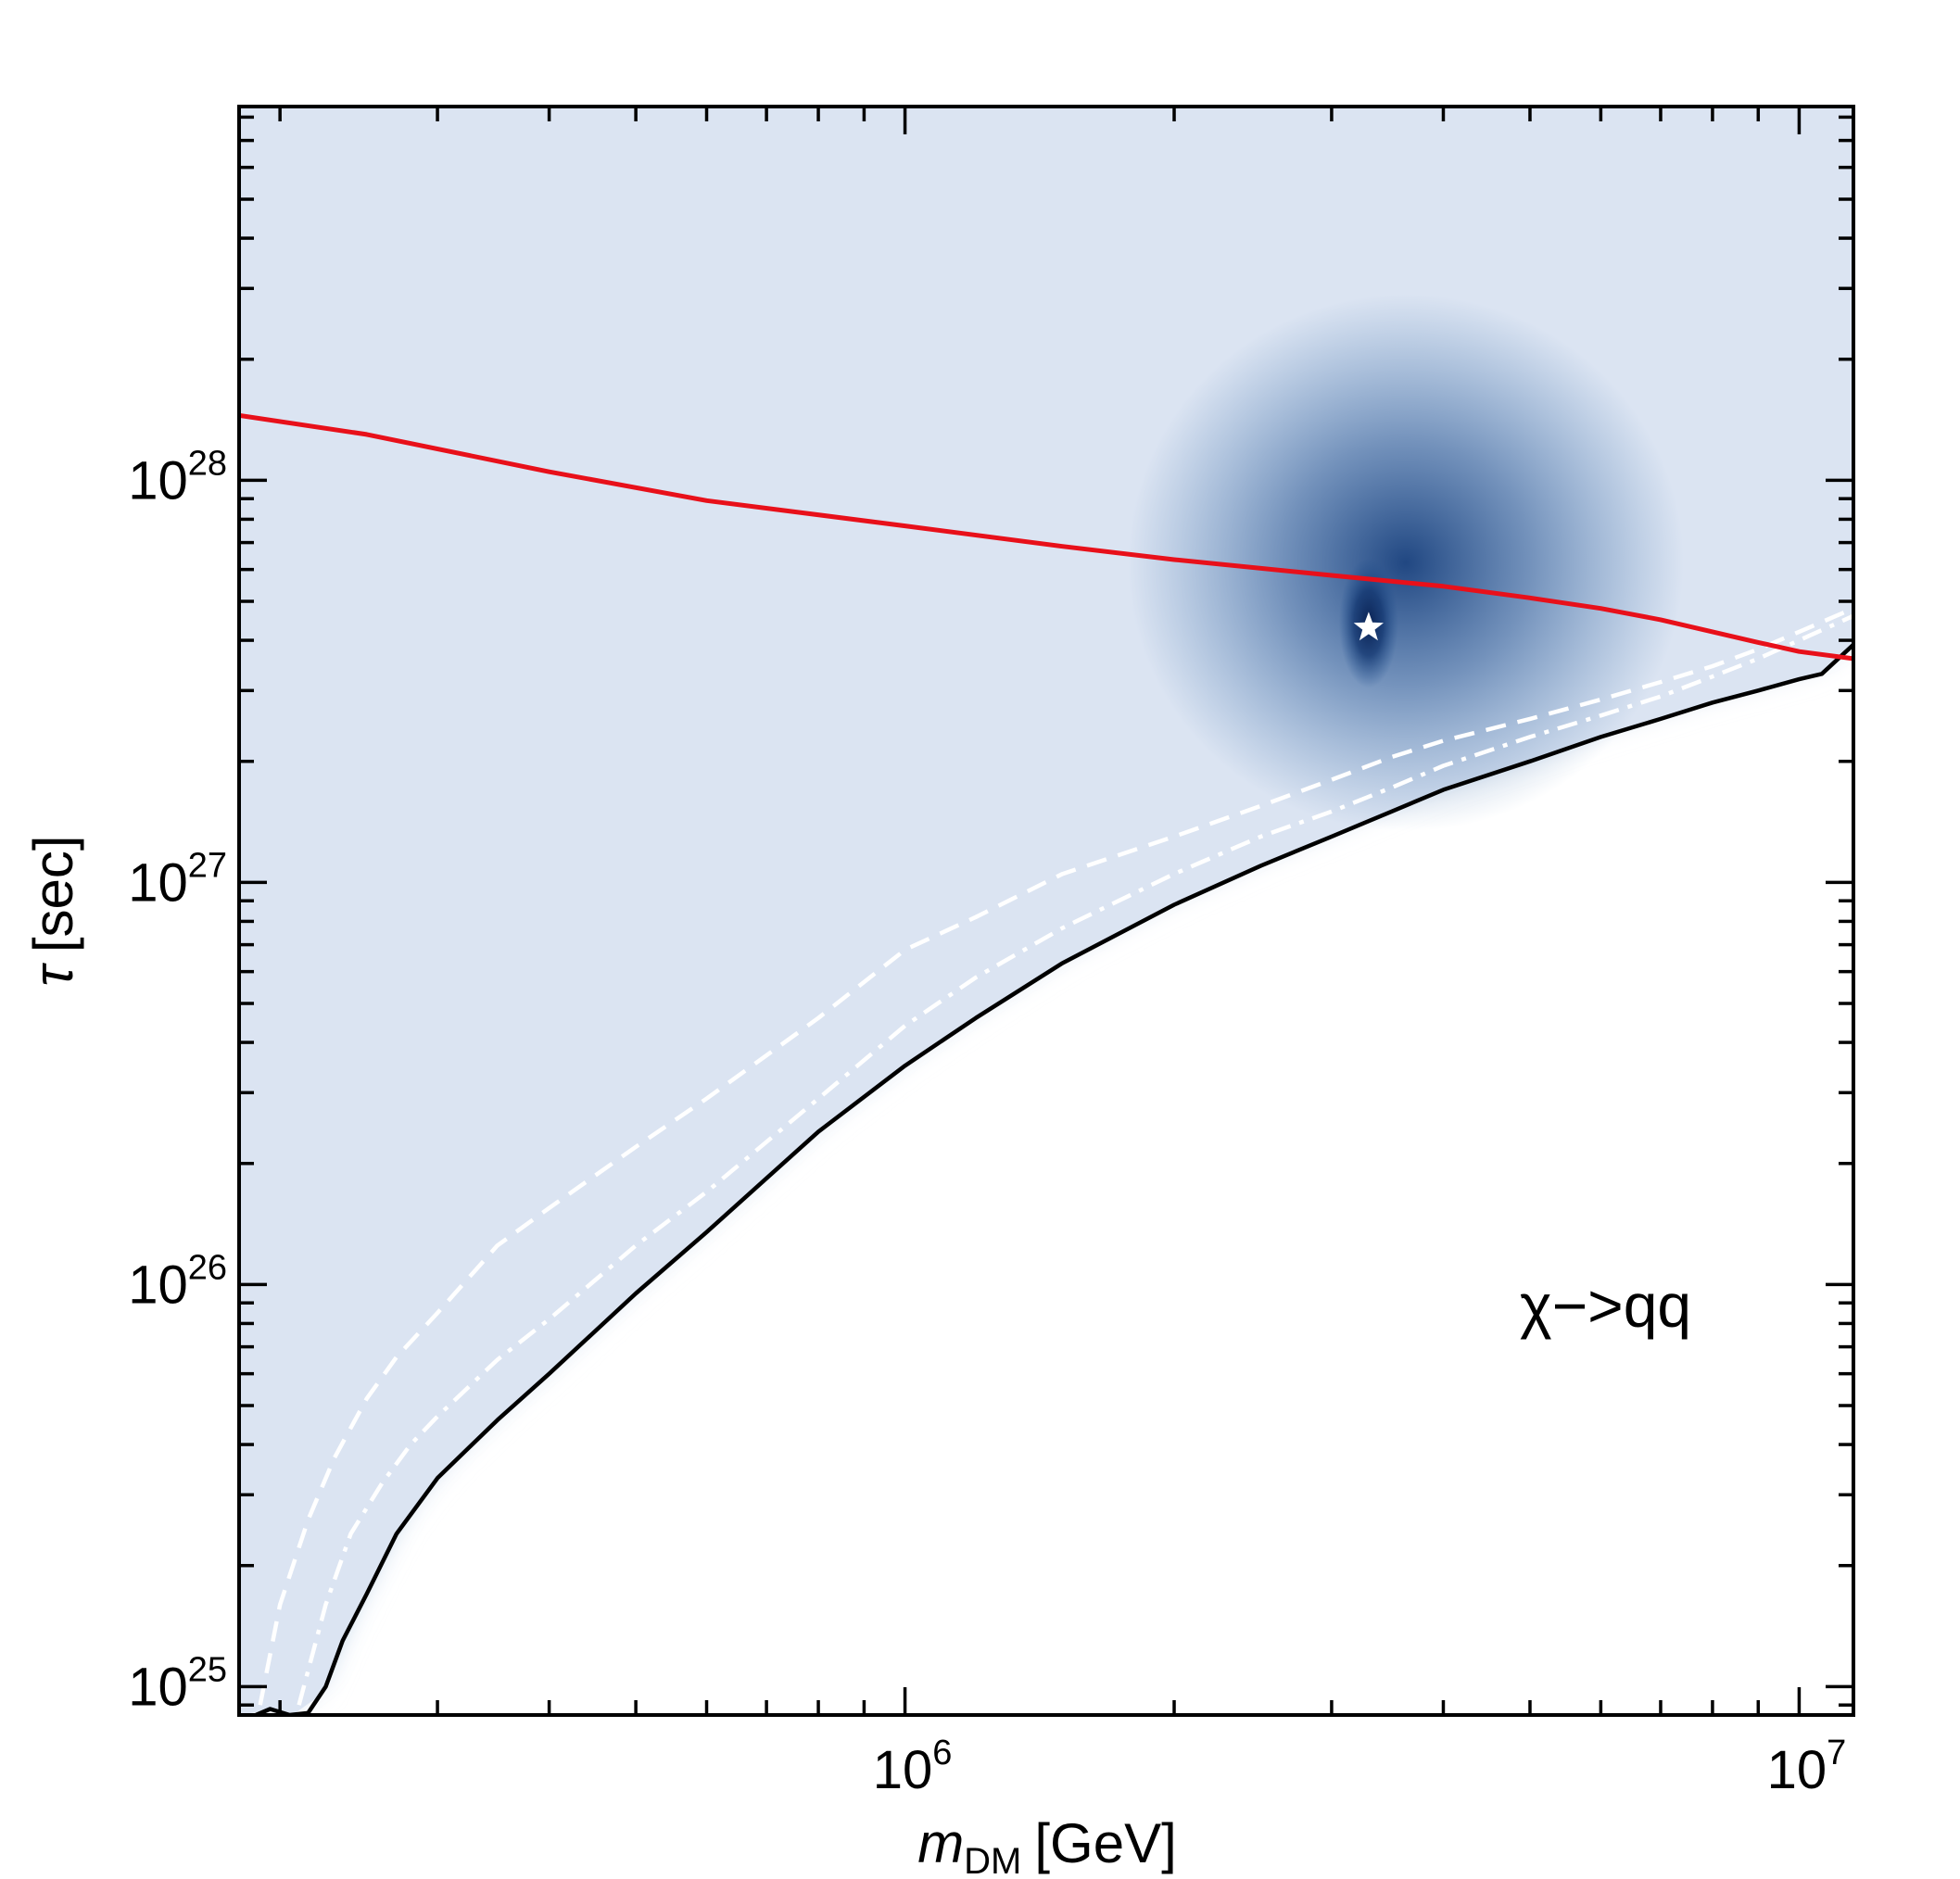 This screenshot has height=1879, width=1960. I want to click on y-tick-label: 1028, so click(177, 477).